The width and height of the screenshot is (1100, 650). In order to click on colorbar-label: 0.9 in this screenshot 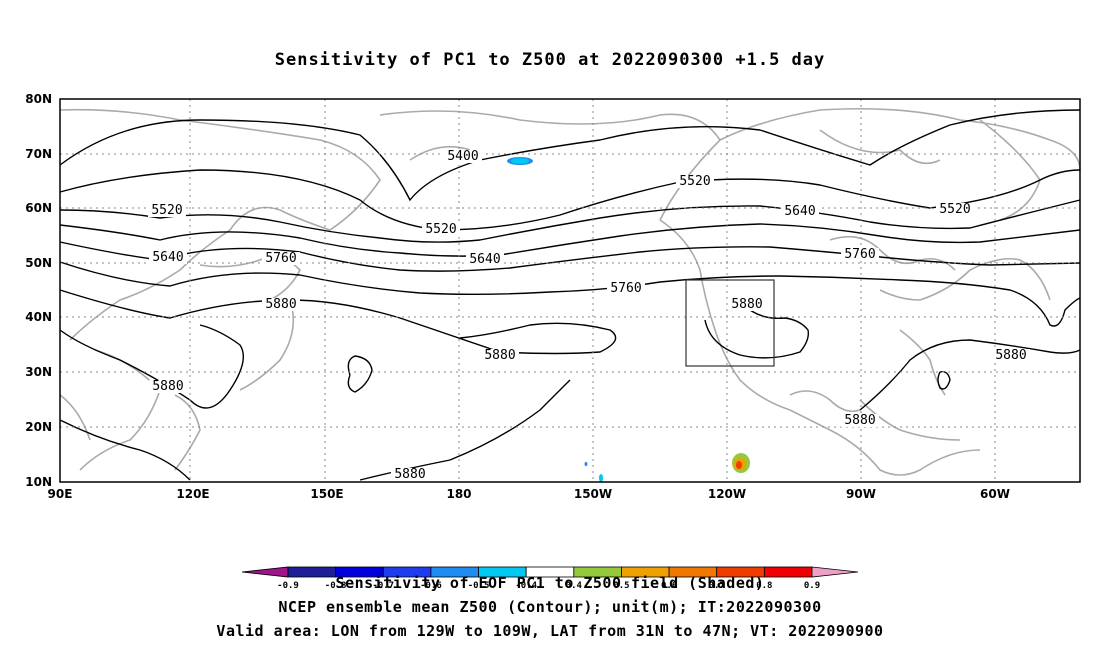, I will do `click(812, 586)`.